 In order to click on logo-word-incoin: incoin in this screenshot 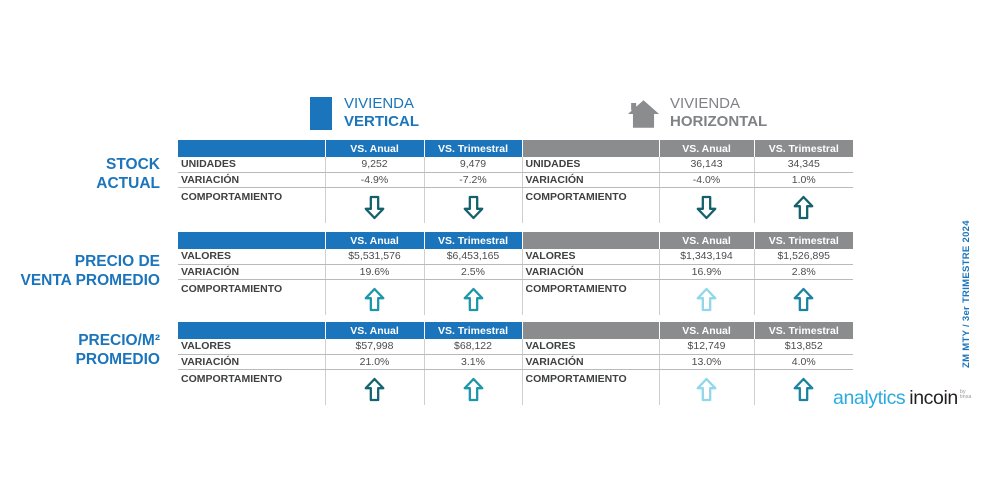, I will do `click(933, 398)`.